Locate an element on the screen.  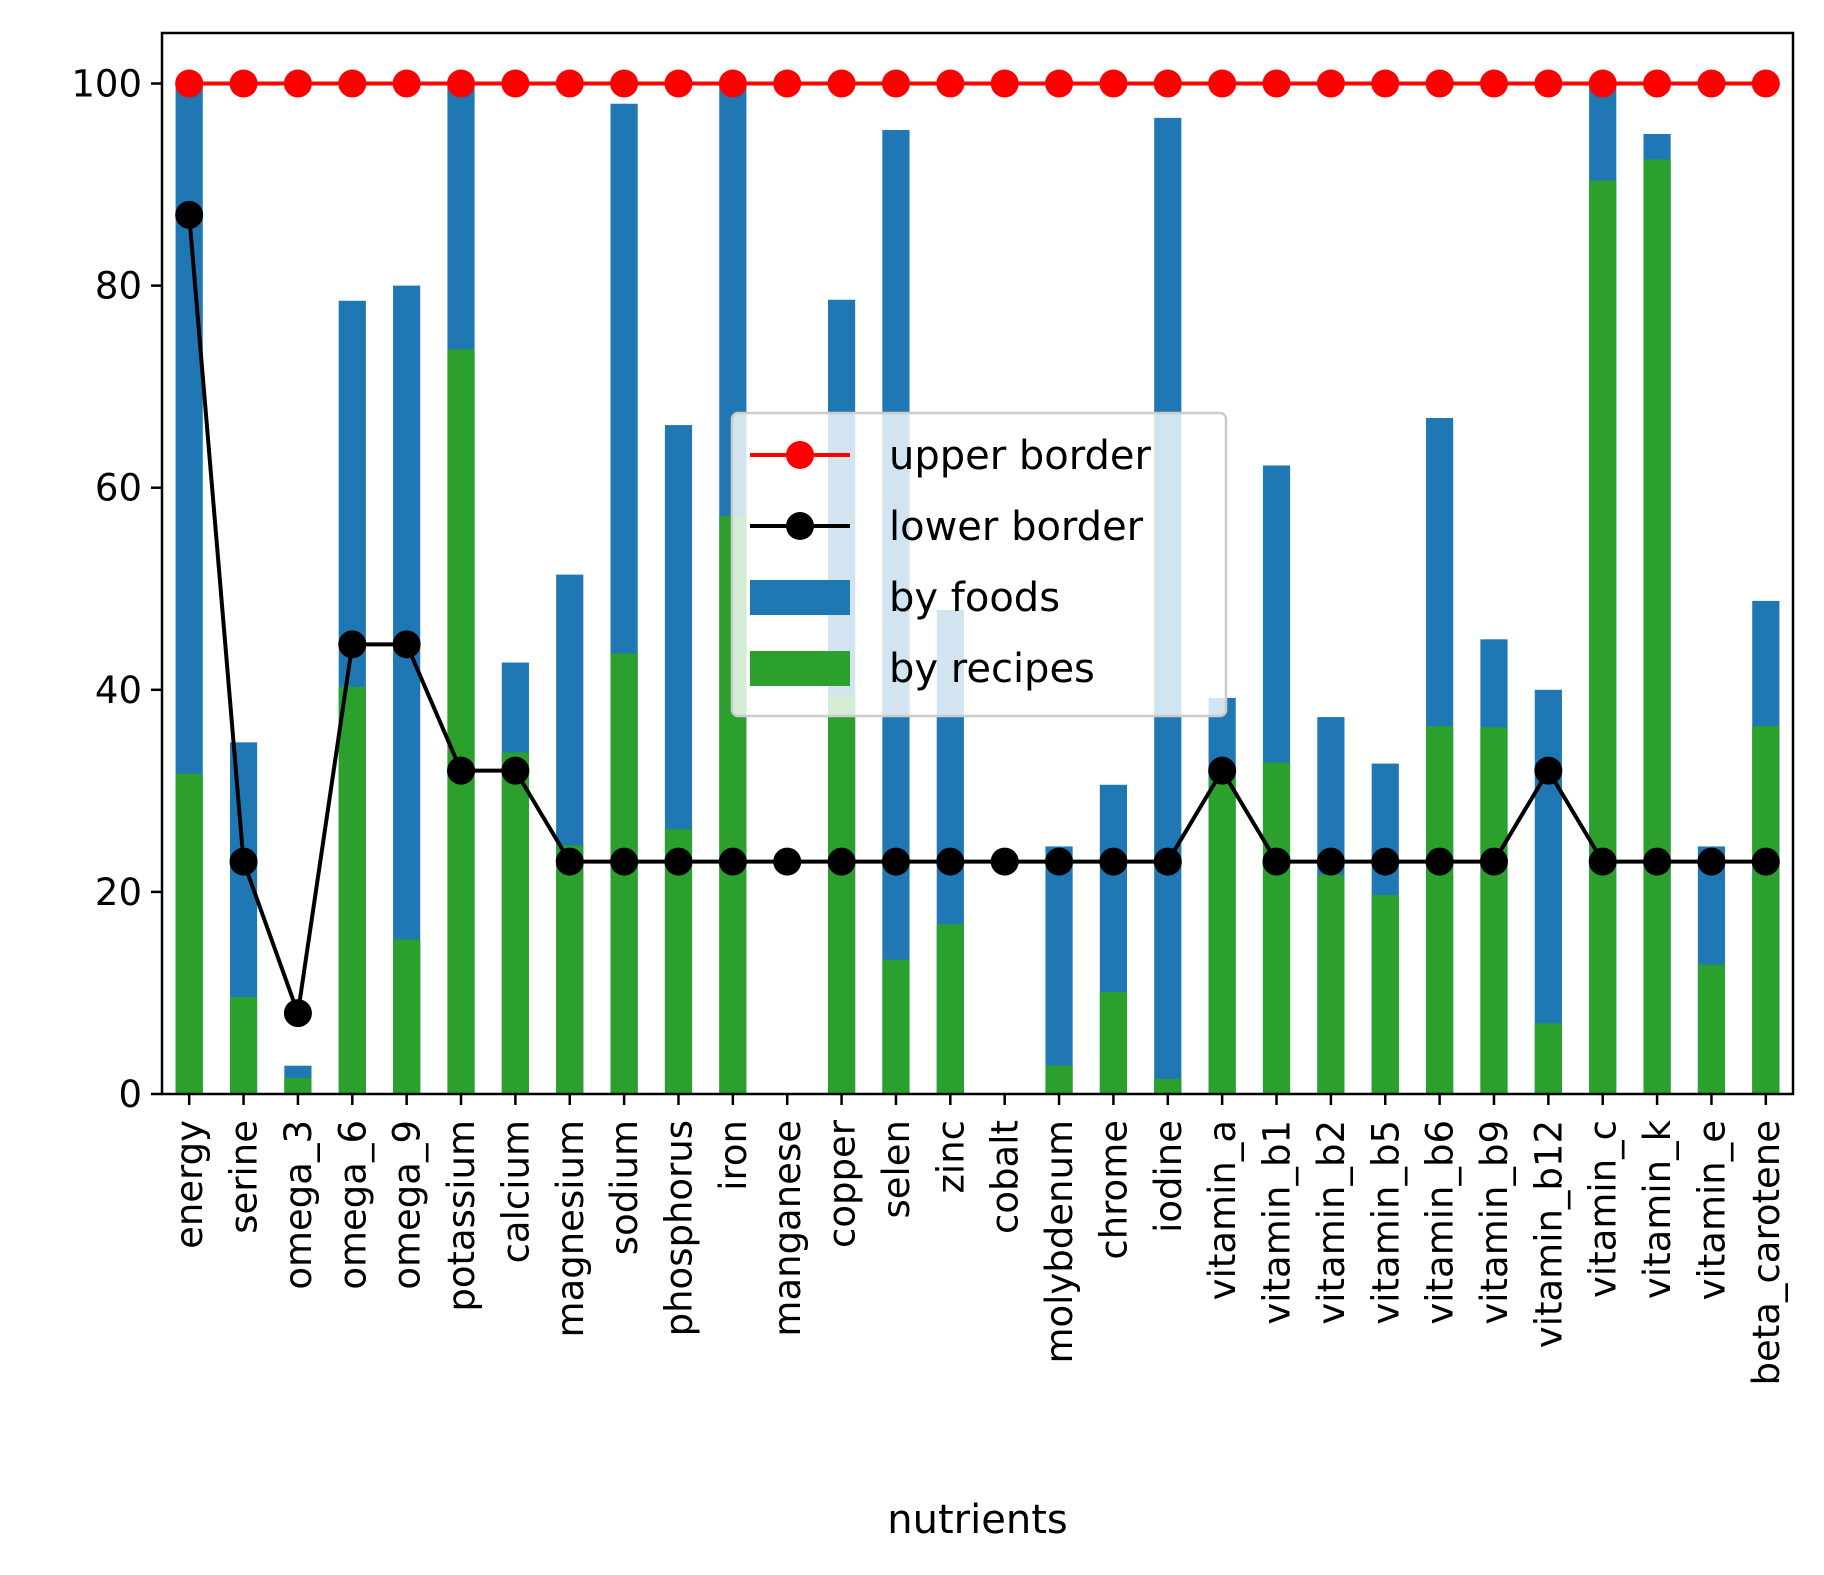
bar-by-recipes-vitamin_e is located at coordinates (1711, 1029).